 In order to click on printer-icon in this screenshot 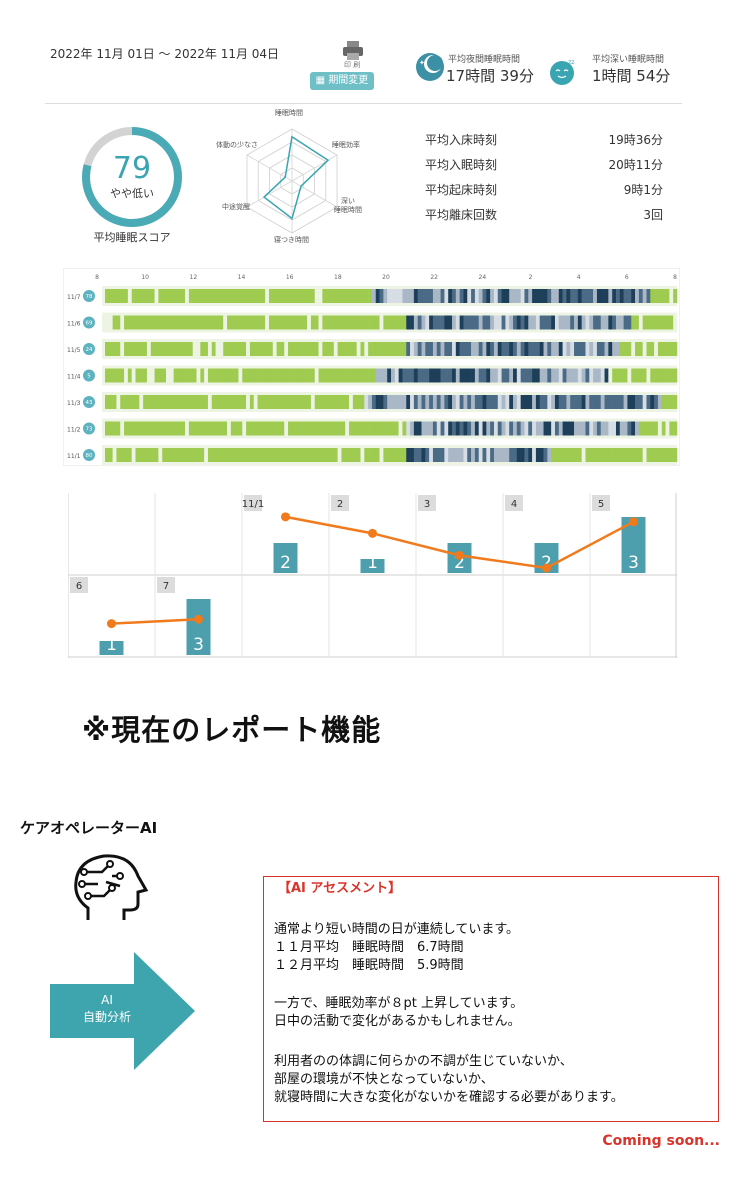, I will do `click(353, 51)`.